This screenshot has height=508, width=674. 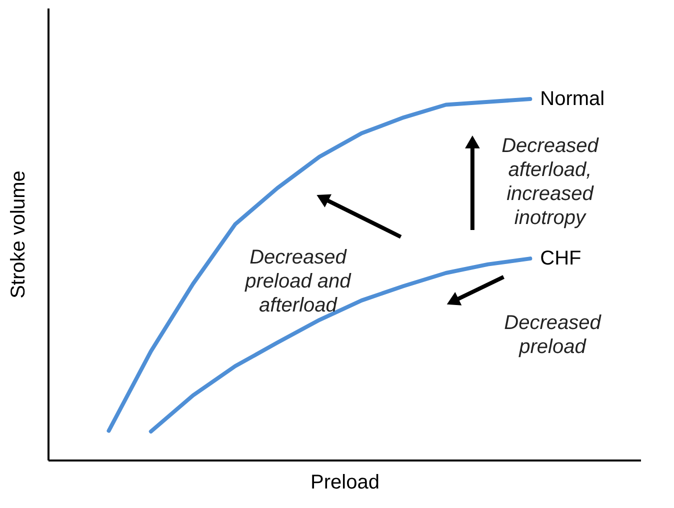 I want to click on x-axis-title: Preload, so click(x=345, y=483).